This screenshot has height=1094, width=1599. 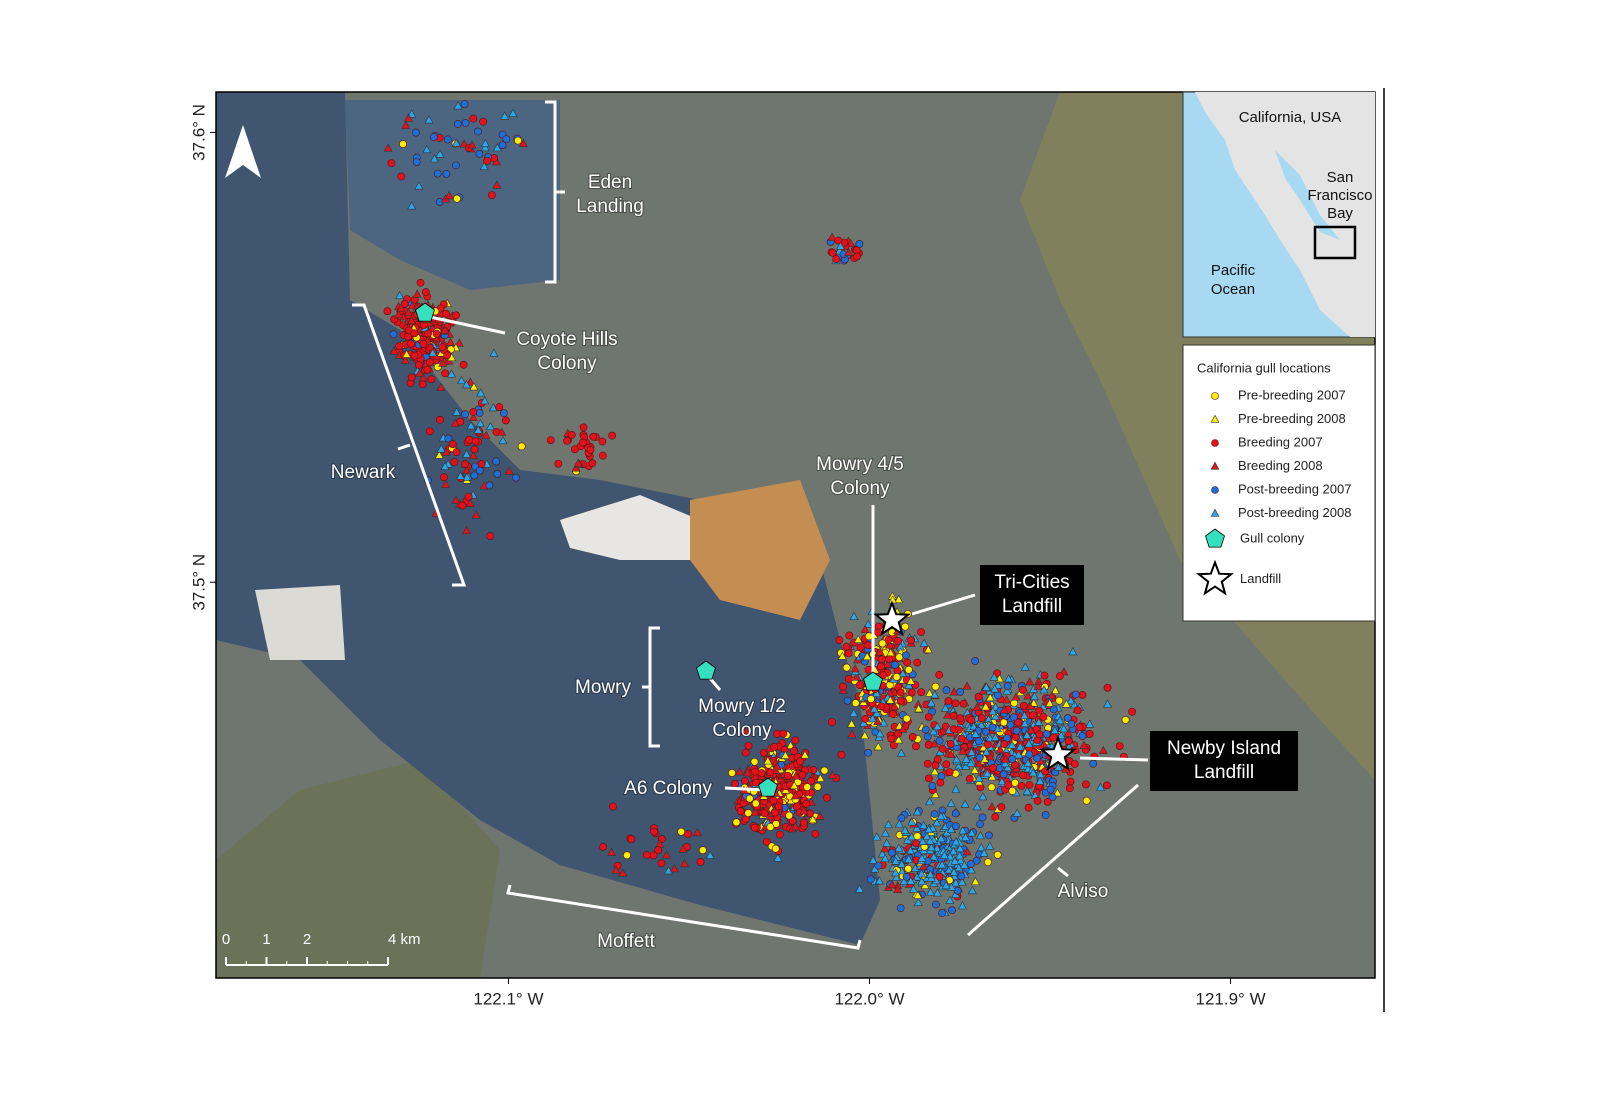 I want to click on legend-label: Gull colony, so click(x=1272, y=537).